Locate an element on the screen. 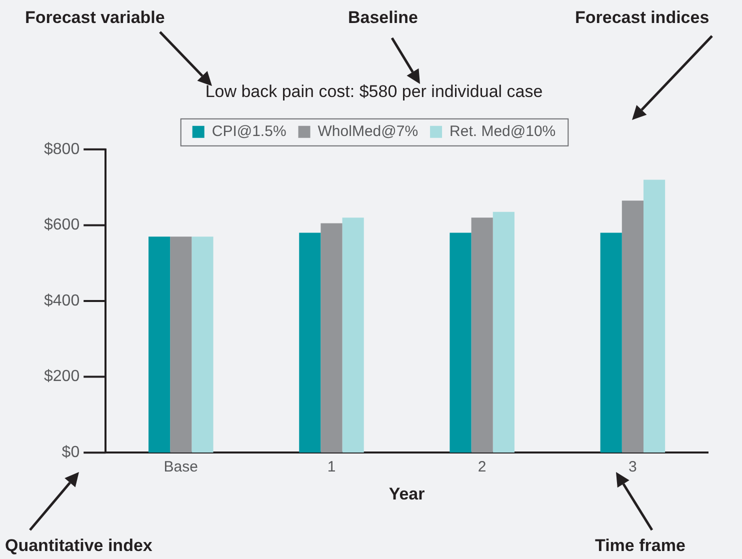 The height and width of the screenshot is (559, 742). legend-label: CPI@1.5% is located at coordinates (249, 131).